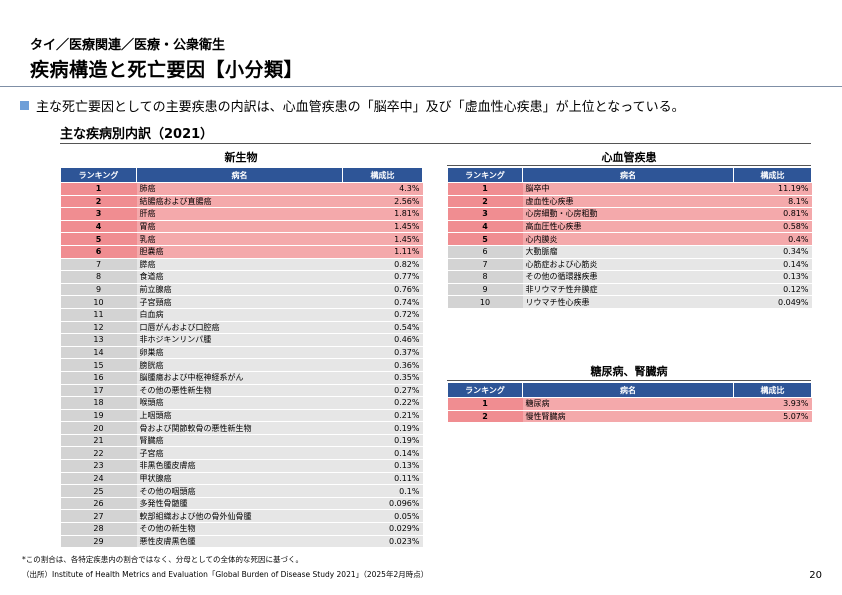 This screenshot has width=842, height=595. Describe the element at coordinates (382, 504) in the screenshot. I see `ratio-cell: 0.096%` at that location.